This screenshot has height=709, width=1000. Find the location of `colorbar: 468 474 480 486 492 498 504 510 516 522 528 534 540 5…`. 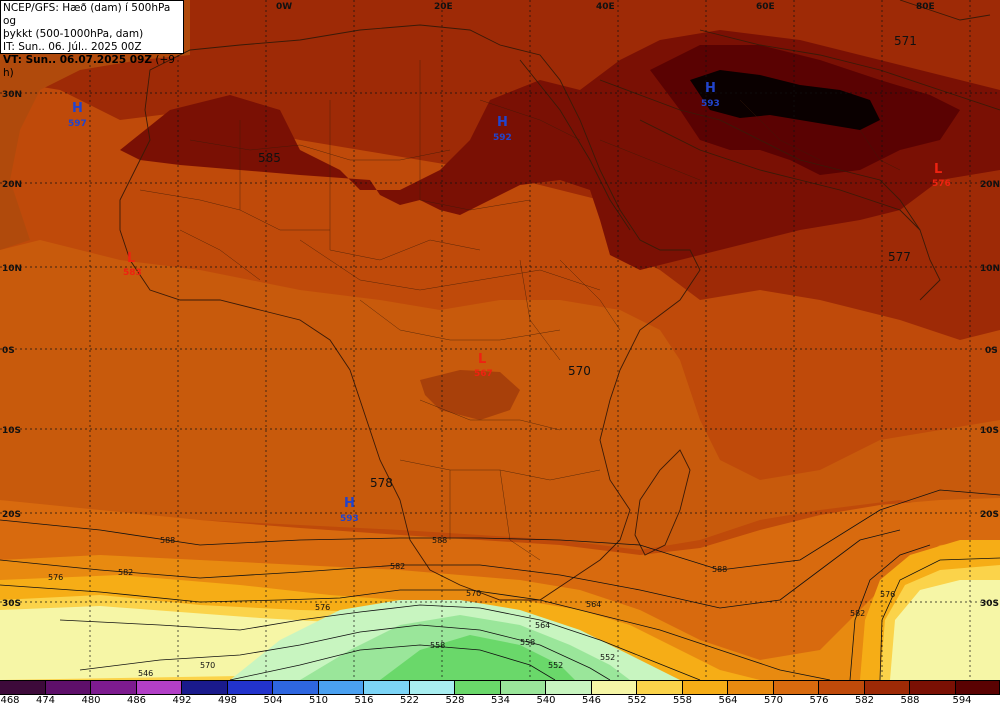

colorbar: 468 474 480 486 492 498 504 510 516 522 528 534 540 5… is located at coordinates (500, 694).